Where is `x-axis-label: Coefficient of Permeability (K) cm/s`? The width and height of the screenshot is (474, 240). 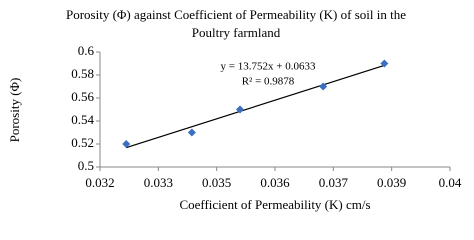
x-axis-label: Coefficient of Permeability (K) cm/s is located at coordinates (274, 204).